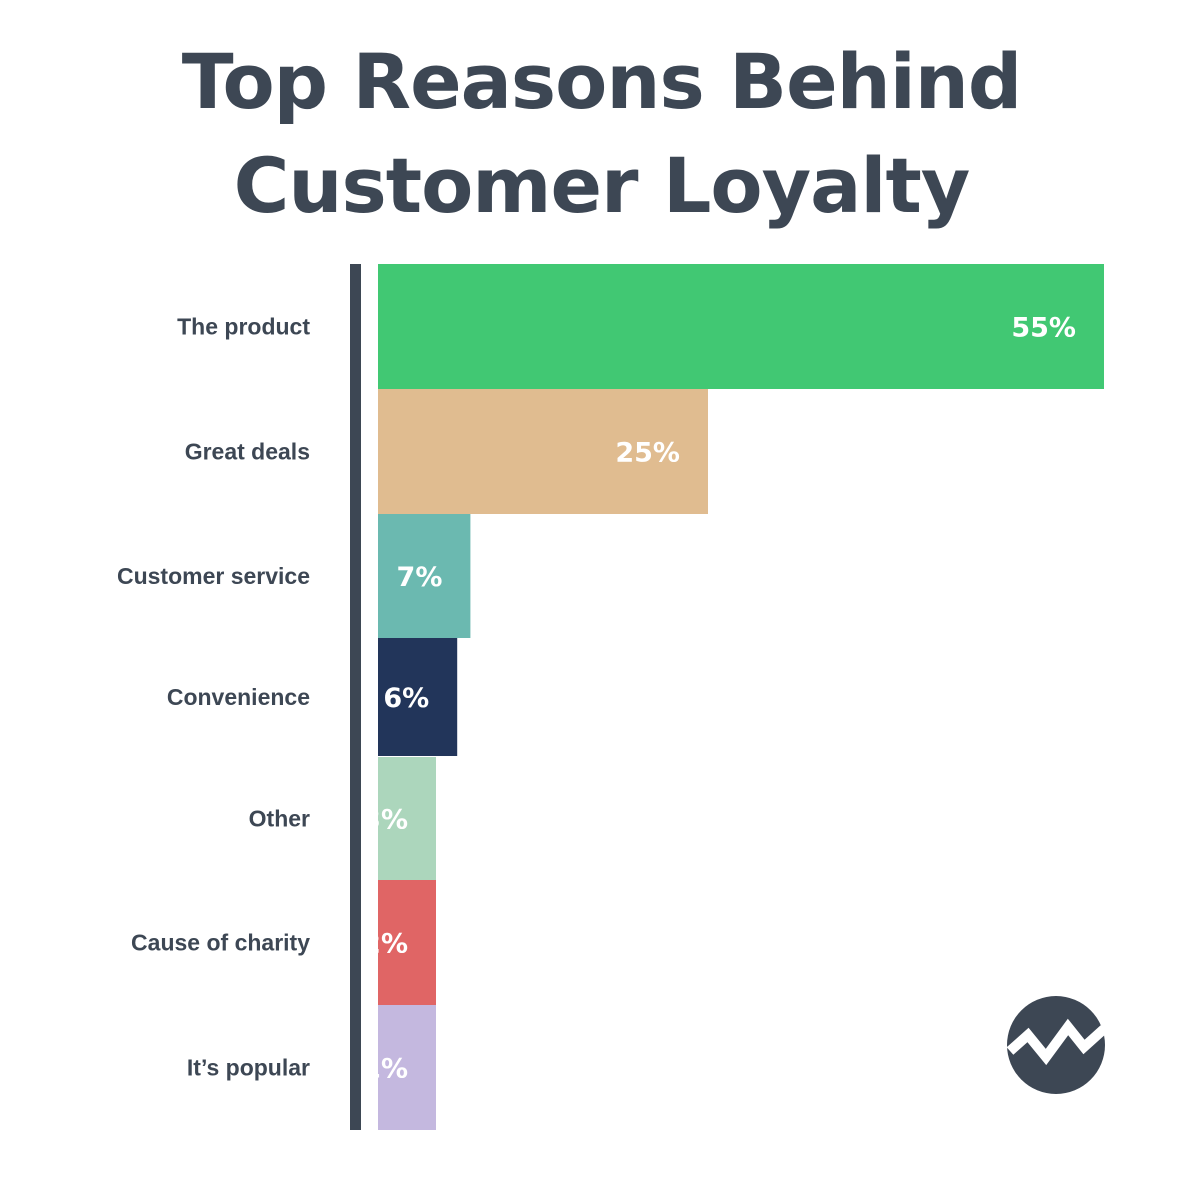 This screenshot has width=1203, height=1185. What do you see at coordinates (1043, 328) in the screenshot?
I see `value-label-the-product: 55%` at bounding box center [1043, 328].